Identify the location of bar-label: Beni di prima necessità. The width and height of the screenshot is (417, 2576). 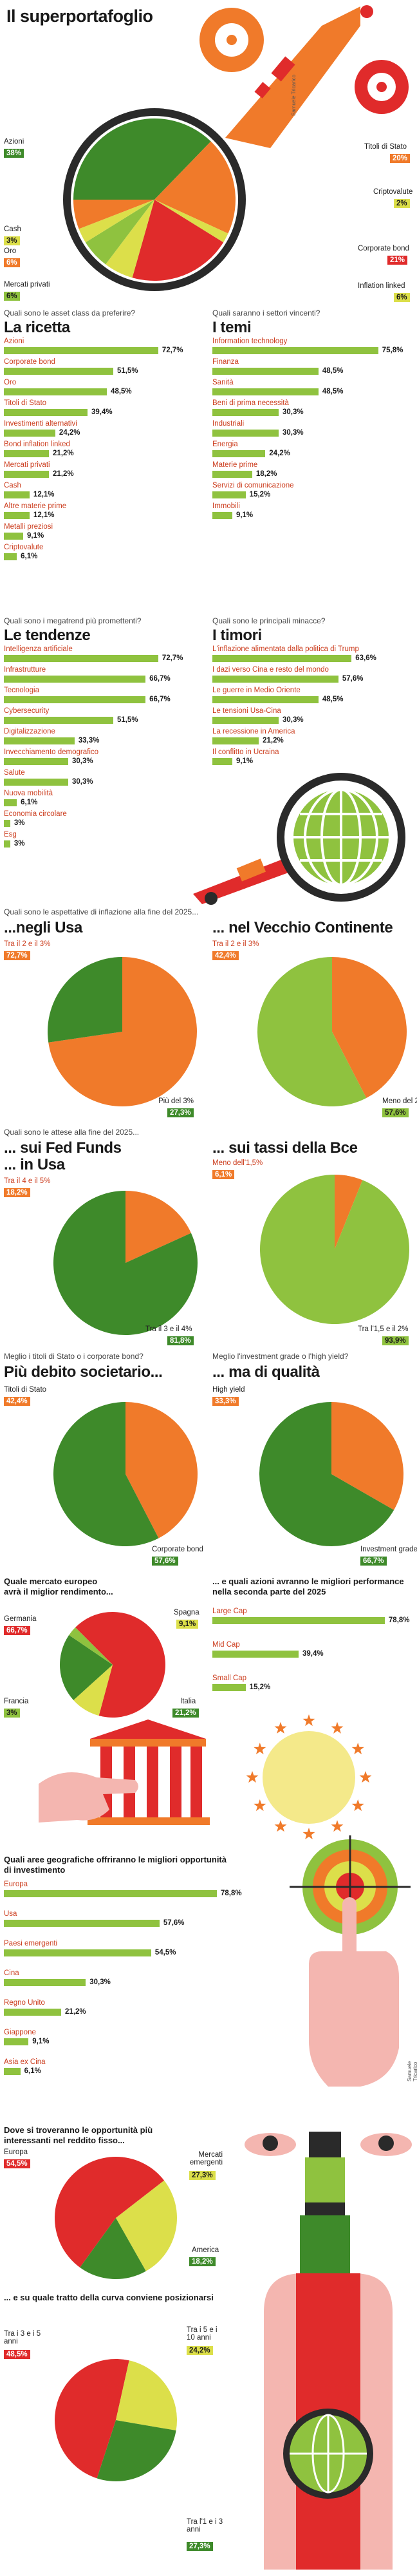
(250, 403).